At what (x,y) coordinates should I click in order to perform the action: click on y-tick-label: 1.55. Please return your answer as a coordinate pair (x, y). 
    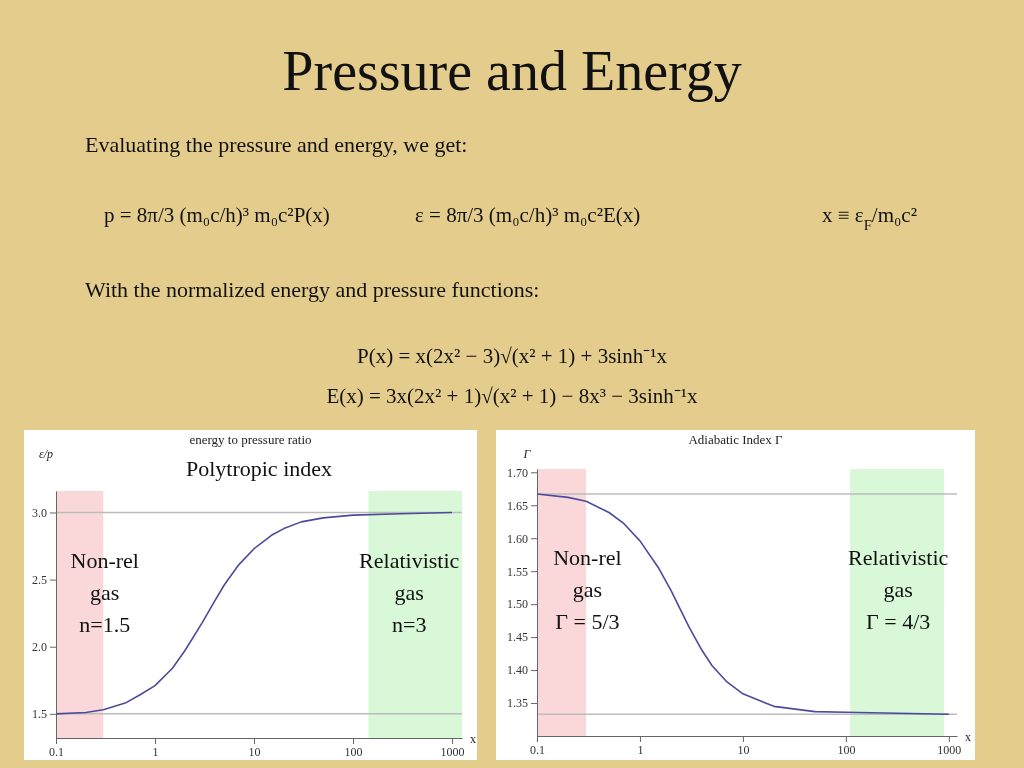
    Looking at the image, I should click on (517, 571).